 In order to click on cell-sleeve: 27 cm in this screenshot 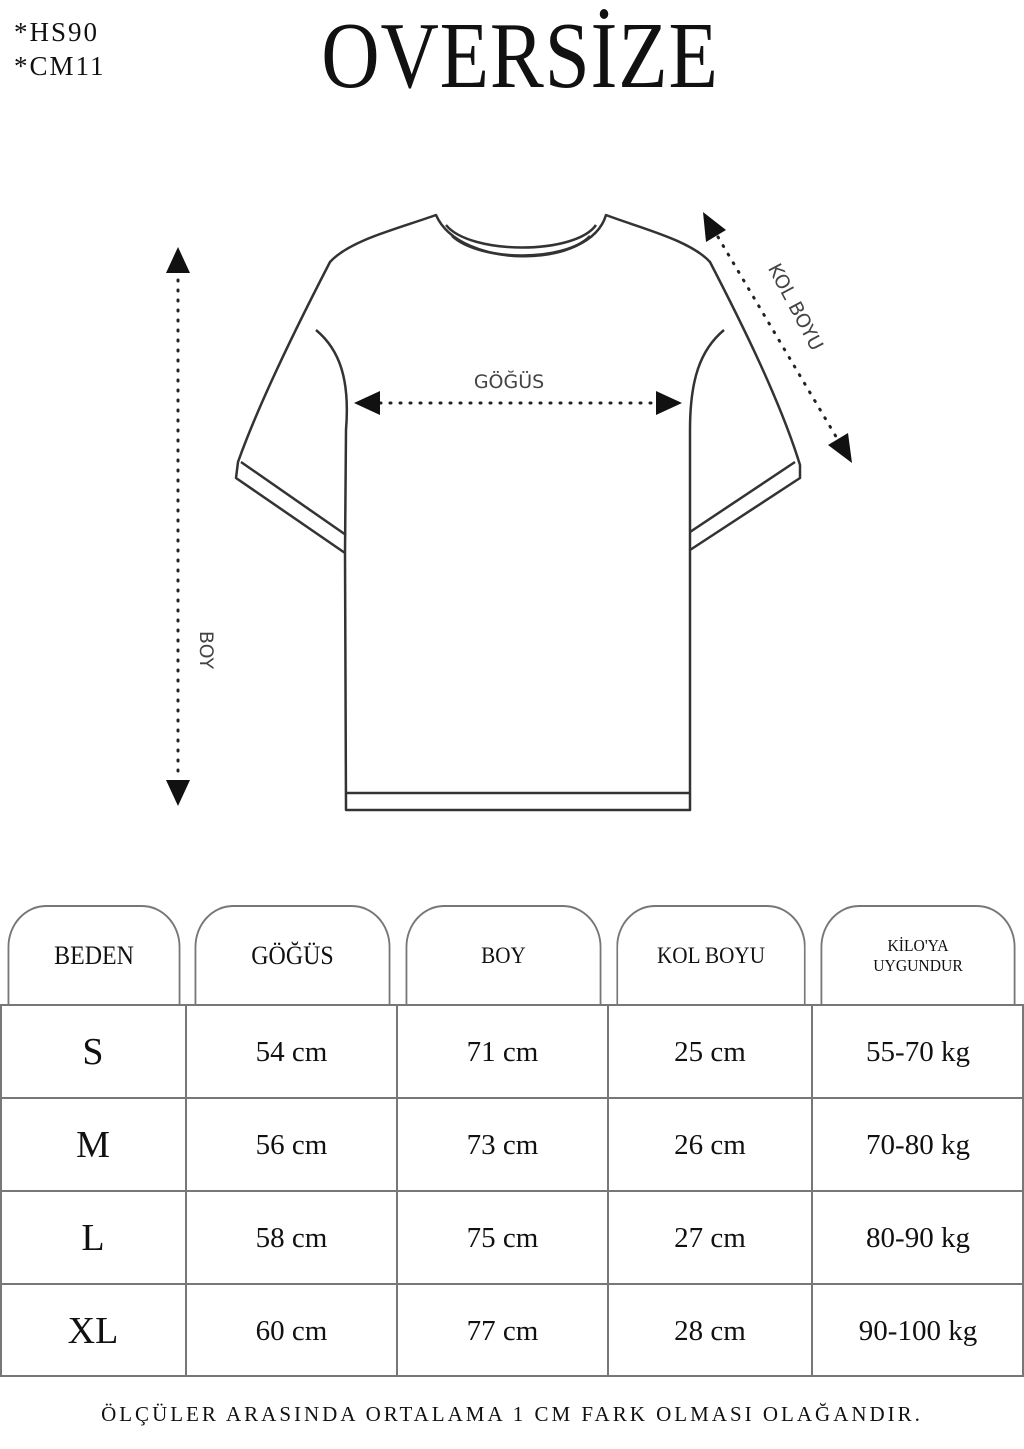, I will do `click(710, 1237)`.